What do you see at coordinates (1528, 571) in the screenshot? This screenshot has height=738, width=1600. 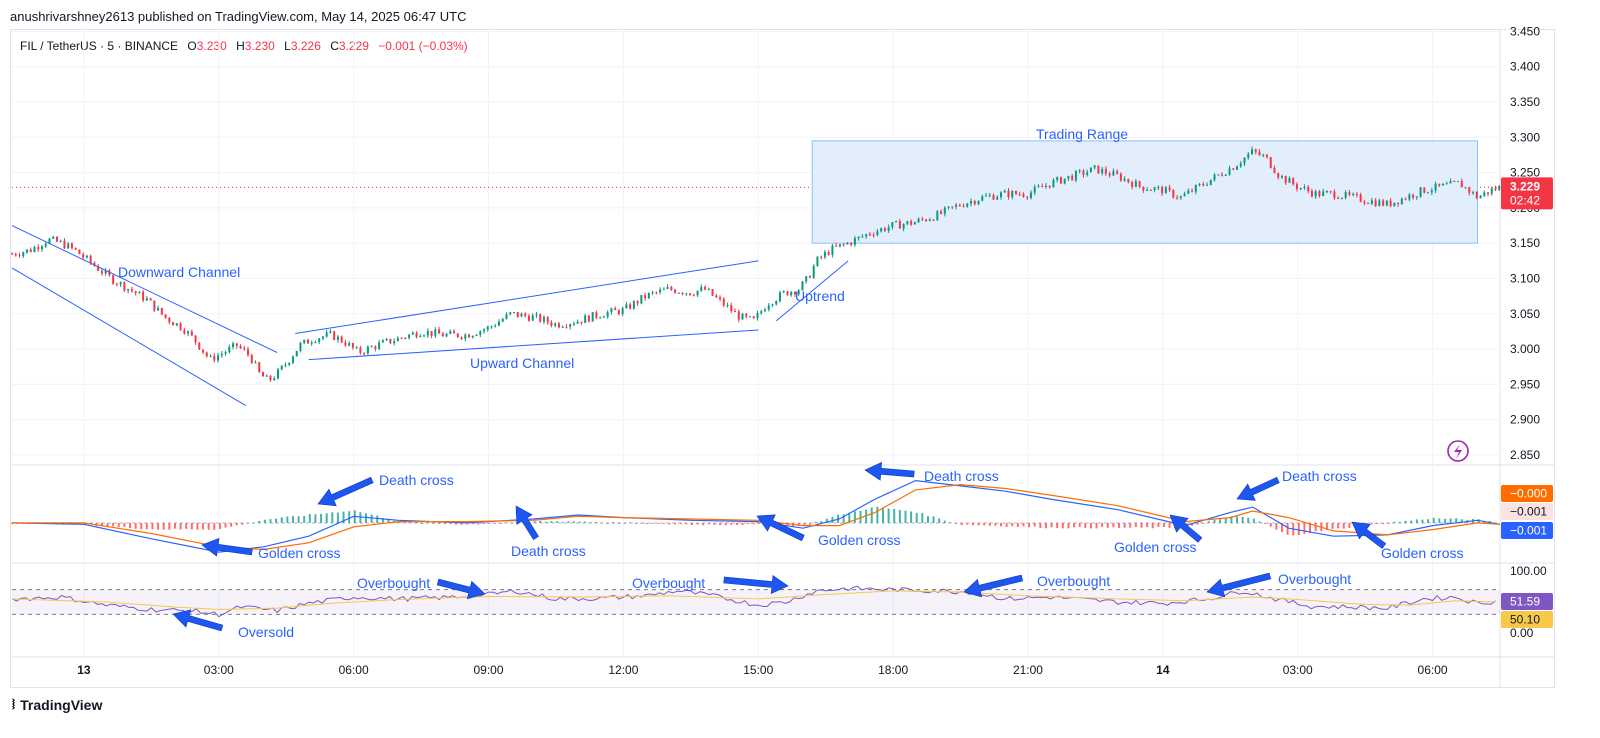 I see `rsi-tick-label: 100.00` at bounding box center [1528, 571].